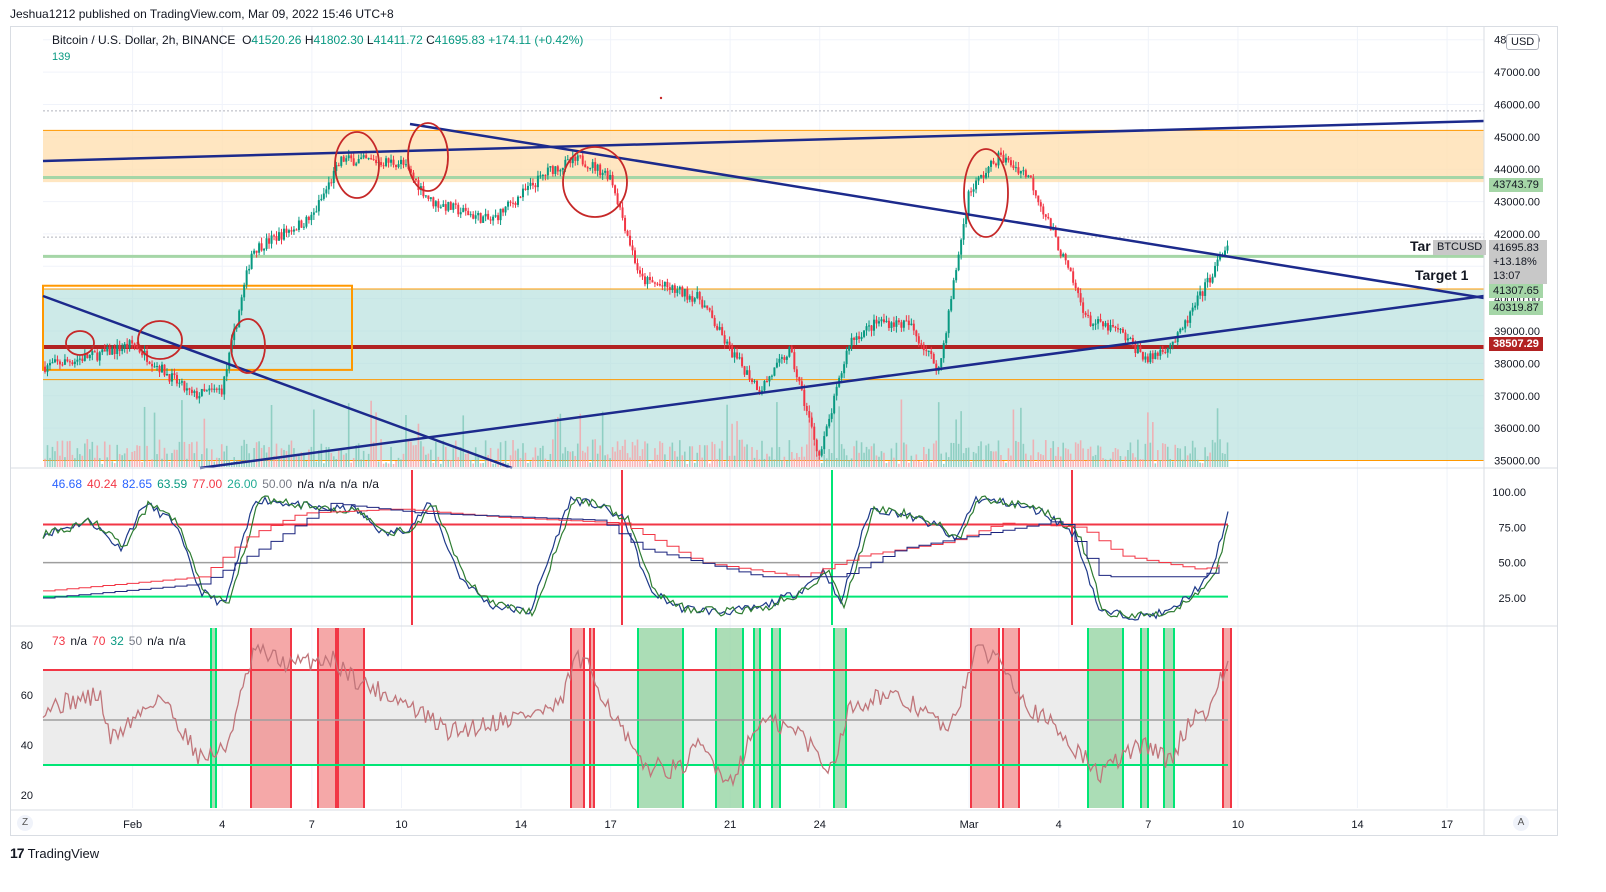 Image resolution: width=1606 pixels, height=892 pixels. Describe the element at coordinates (144, 40) in the screenshot. I see `symbol-label: Bitcoin / U.S. Dollar, 2h, BINANCE` at that location.